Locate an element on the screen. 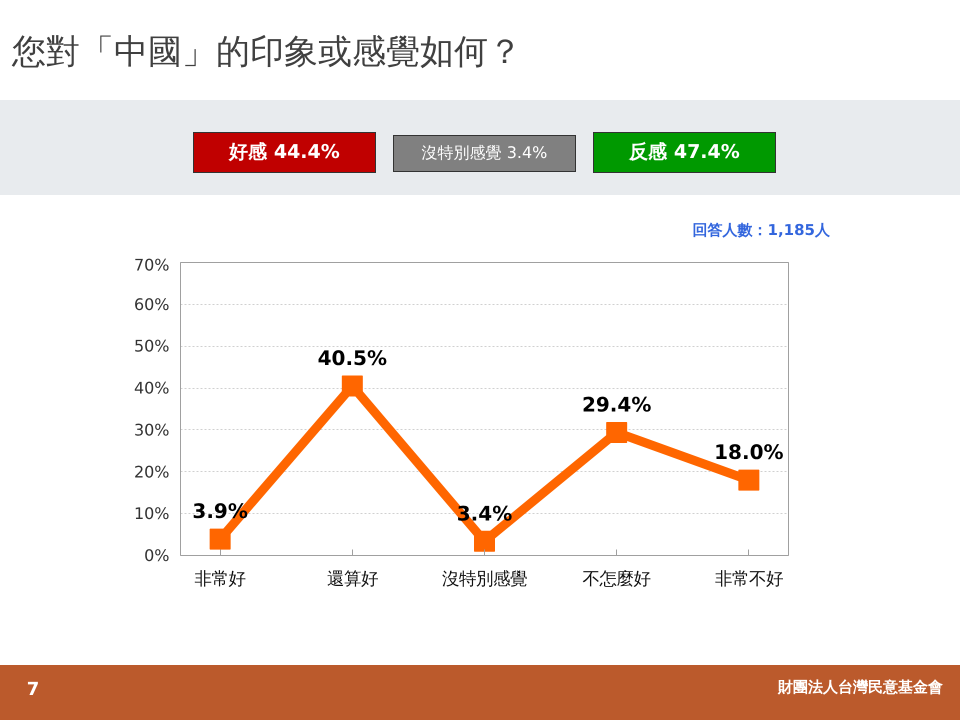 This screenshot has width=960, height=720. y-tick-label: 0% is located at coordinates (157, 555).